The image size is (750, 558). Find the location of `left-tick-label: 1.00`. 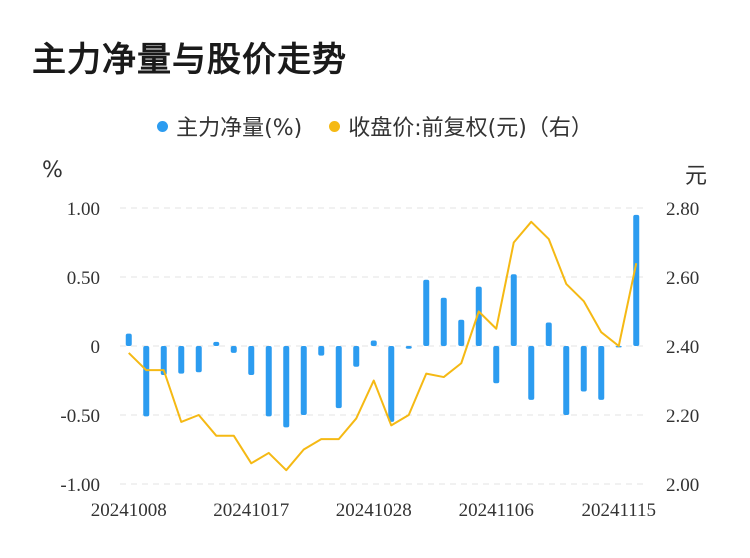

left-tick-label: 1.00 is located at coordinates (83, 209).